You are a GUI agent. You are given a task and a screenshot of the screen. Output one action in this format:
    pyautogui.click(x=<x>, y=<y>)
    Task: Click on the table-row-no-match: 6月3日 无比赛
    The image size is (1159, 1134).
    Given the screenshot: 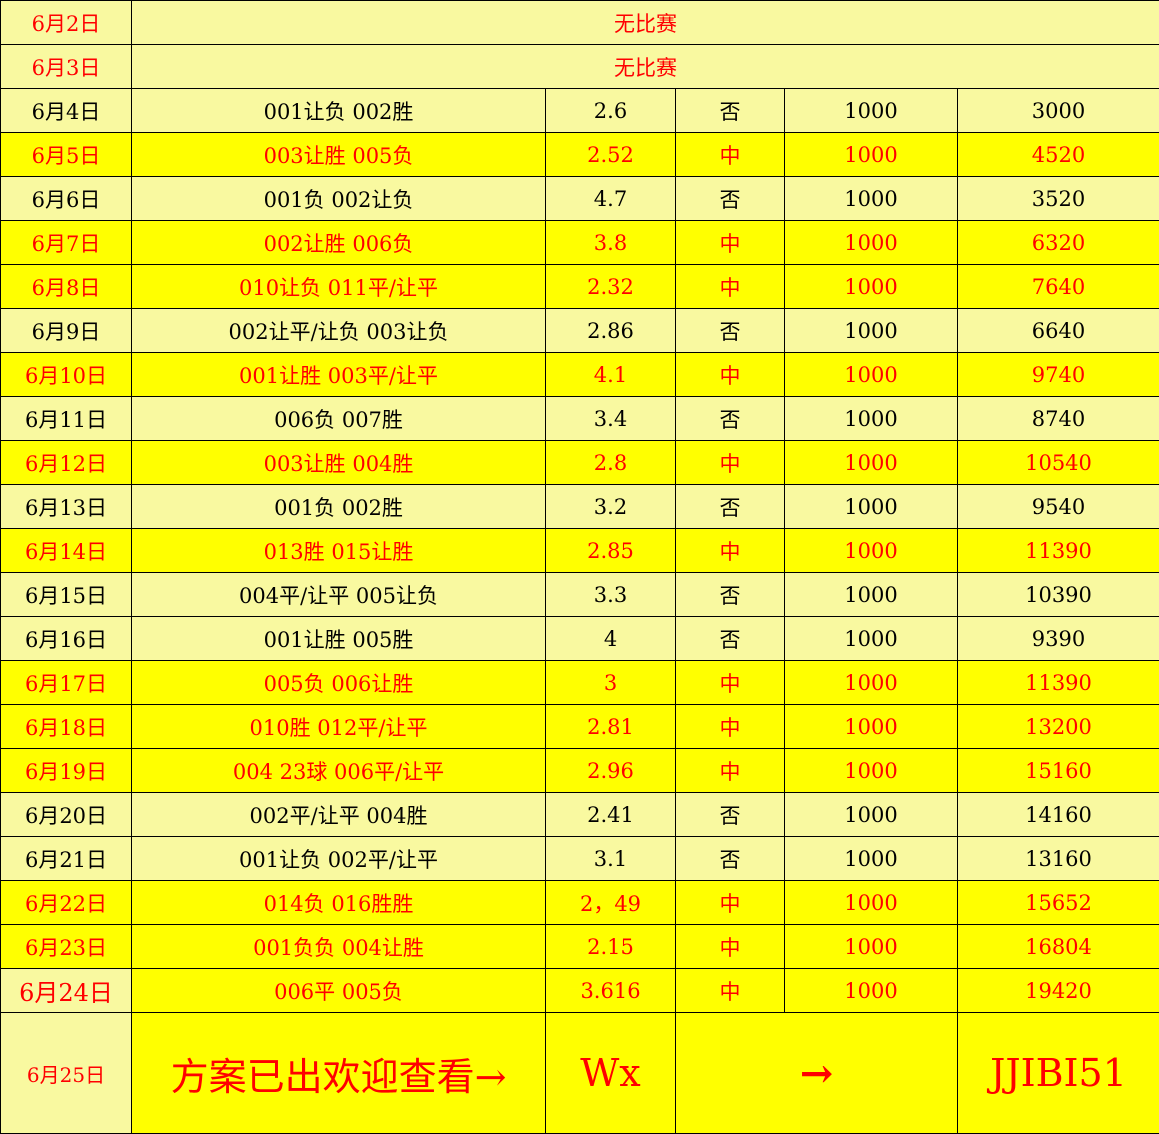 What is the action you would take?
    pyautogui.click(x=580, y=67)
    